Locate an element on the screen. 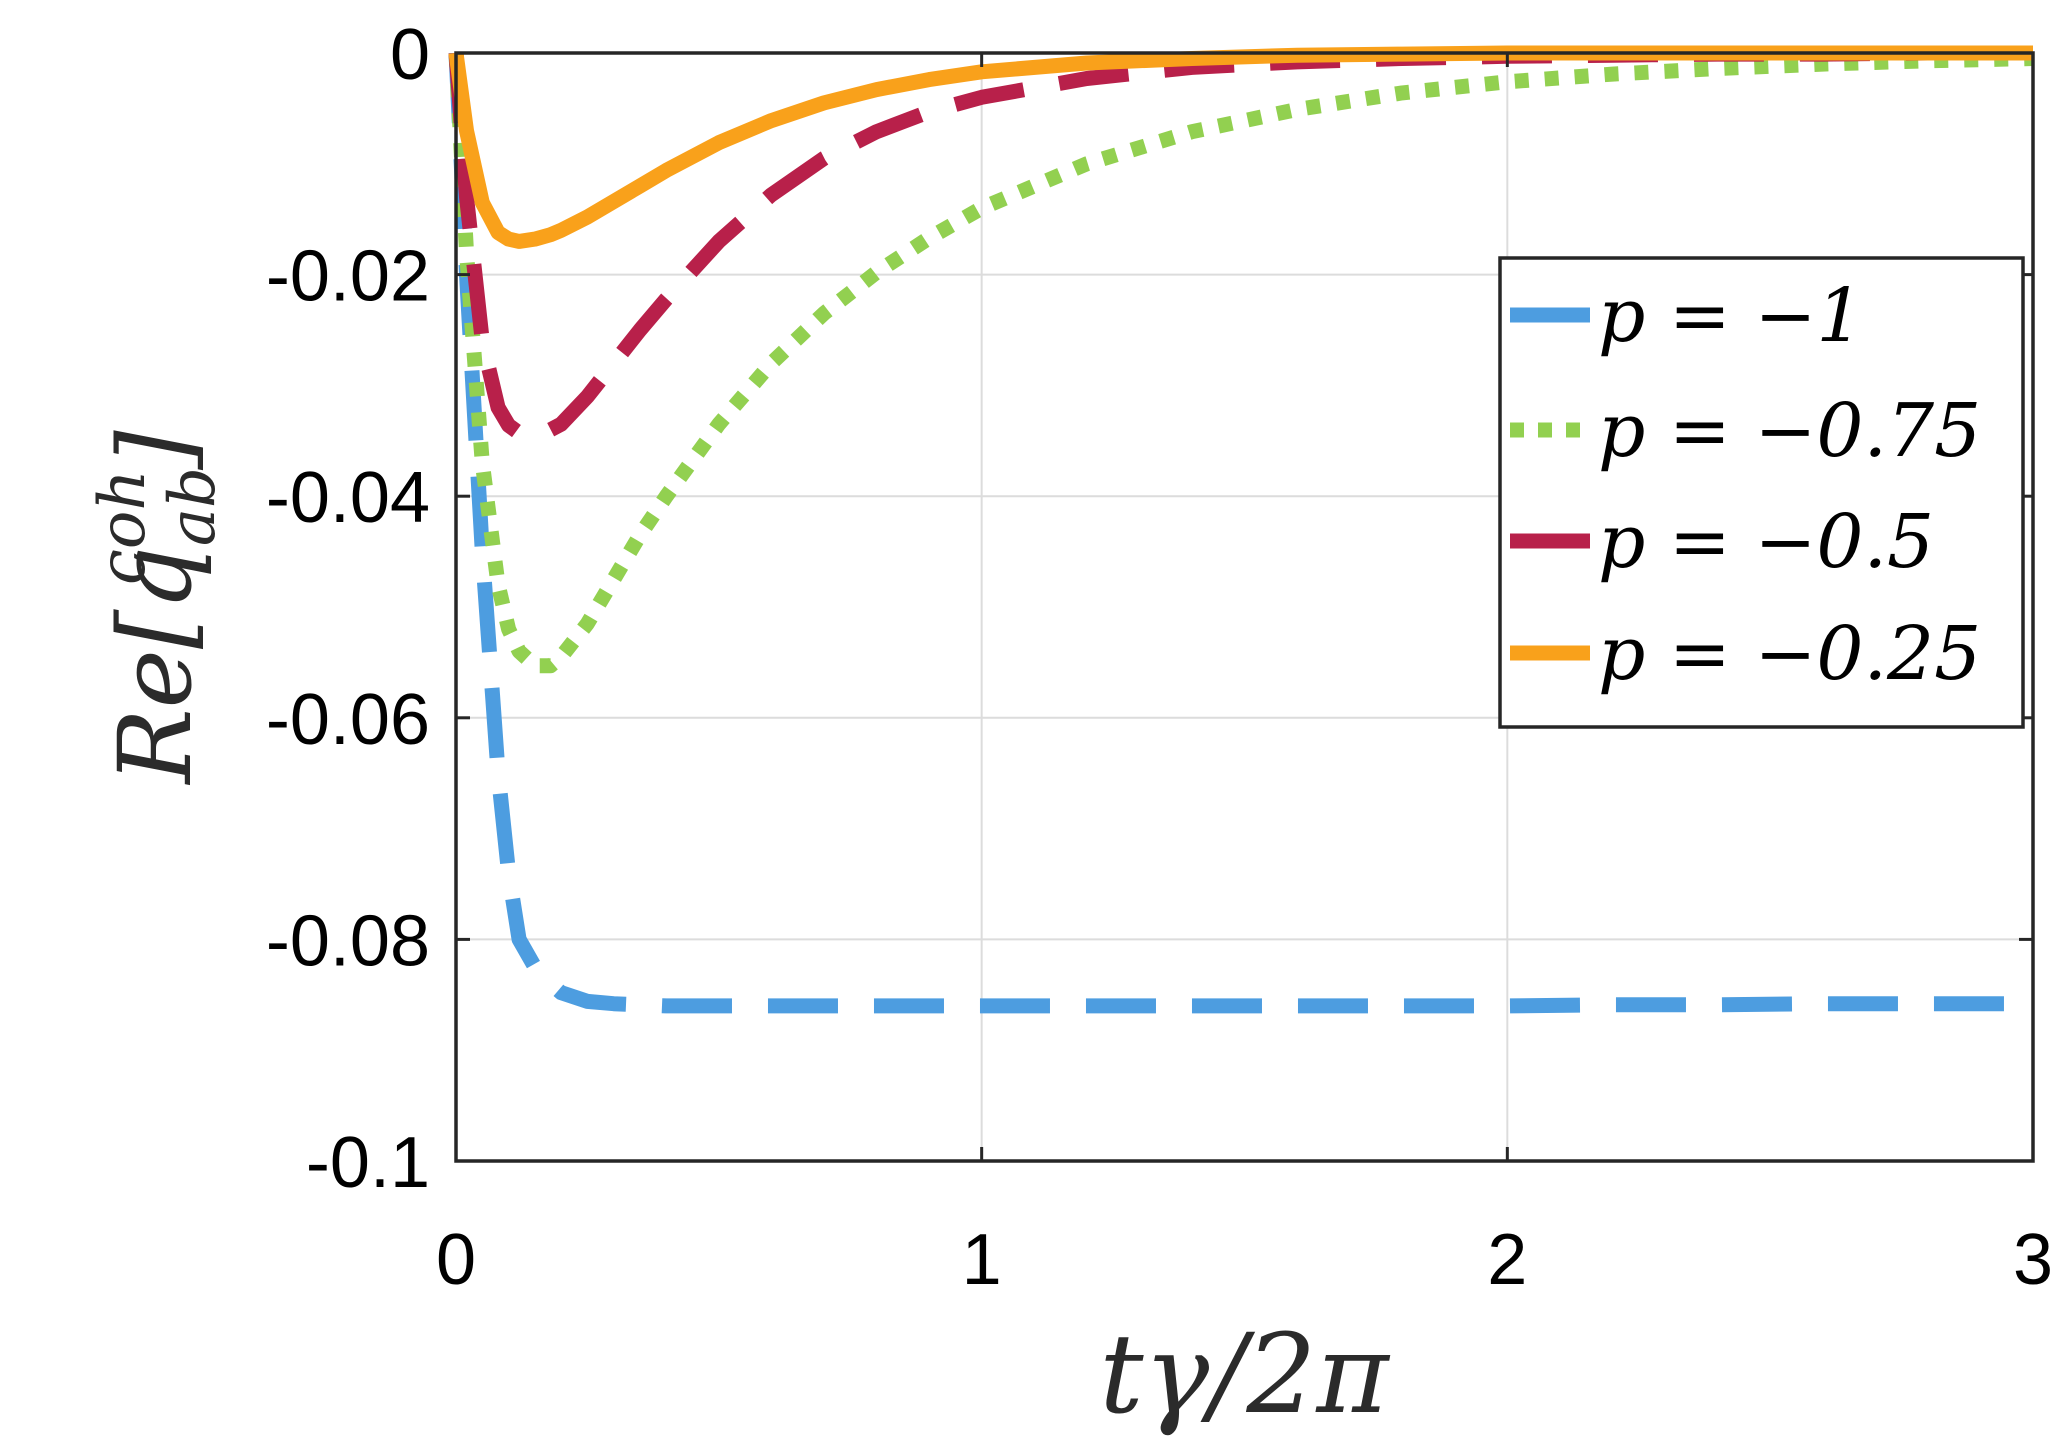 This screenshot has width=2072, height=1445. y-axis-label-subscript: ab is located at coordinates (193, 506).